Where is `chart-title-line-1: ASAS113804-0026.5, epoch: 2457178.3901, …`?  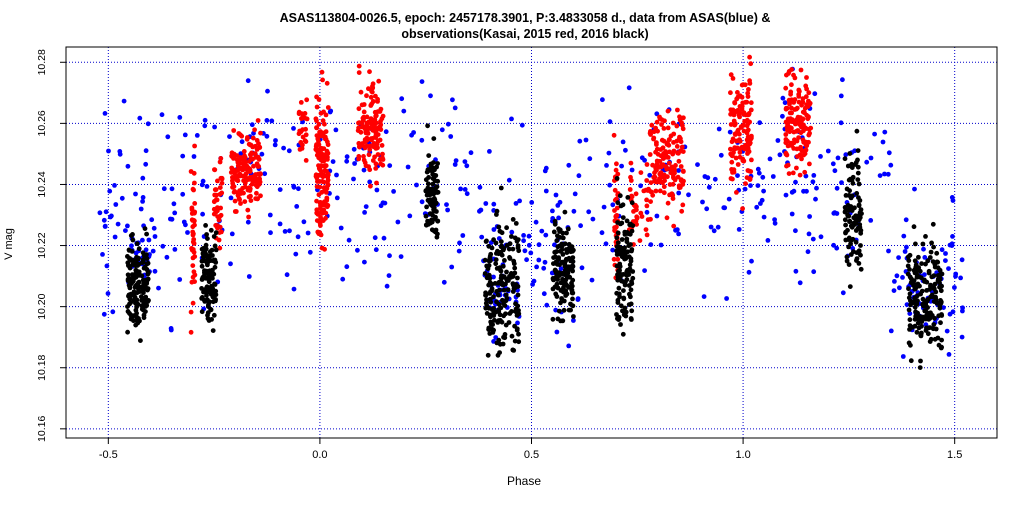
chart-title-line-1: ASAS113804-0026.5, epoch: 2457178.3901, … is located at coordinates (525, 18).